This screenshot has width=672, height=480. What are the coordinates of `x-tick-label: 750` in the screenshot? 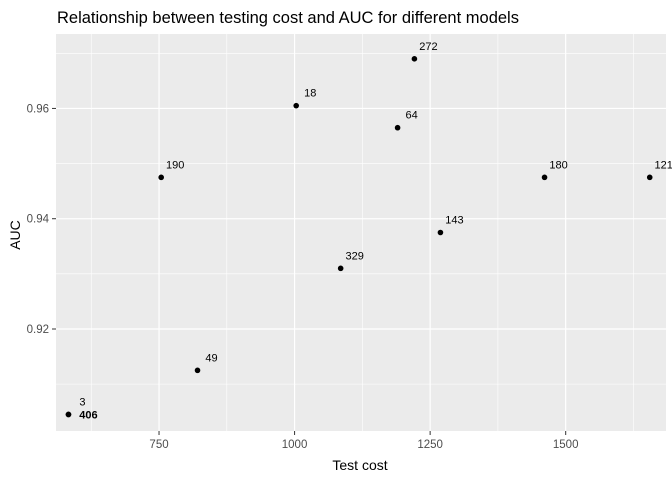 It's located at (158, 445).